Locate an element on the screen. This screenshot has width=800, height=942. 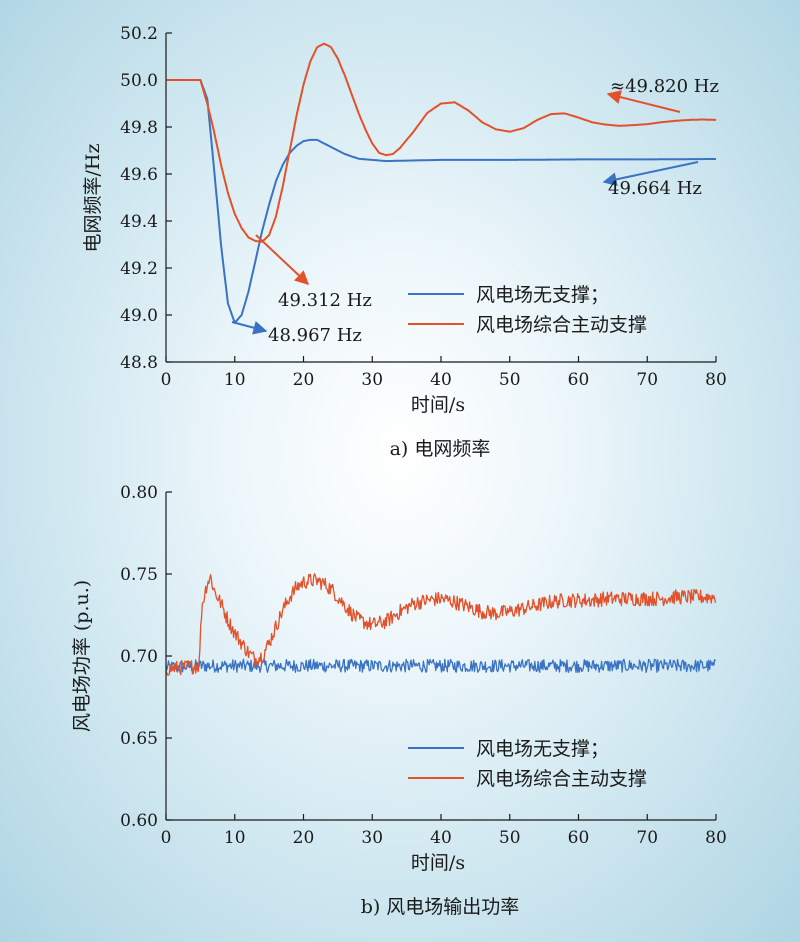
annotation-label: 49.664 Hz is located at coordinates (655, 188).